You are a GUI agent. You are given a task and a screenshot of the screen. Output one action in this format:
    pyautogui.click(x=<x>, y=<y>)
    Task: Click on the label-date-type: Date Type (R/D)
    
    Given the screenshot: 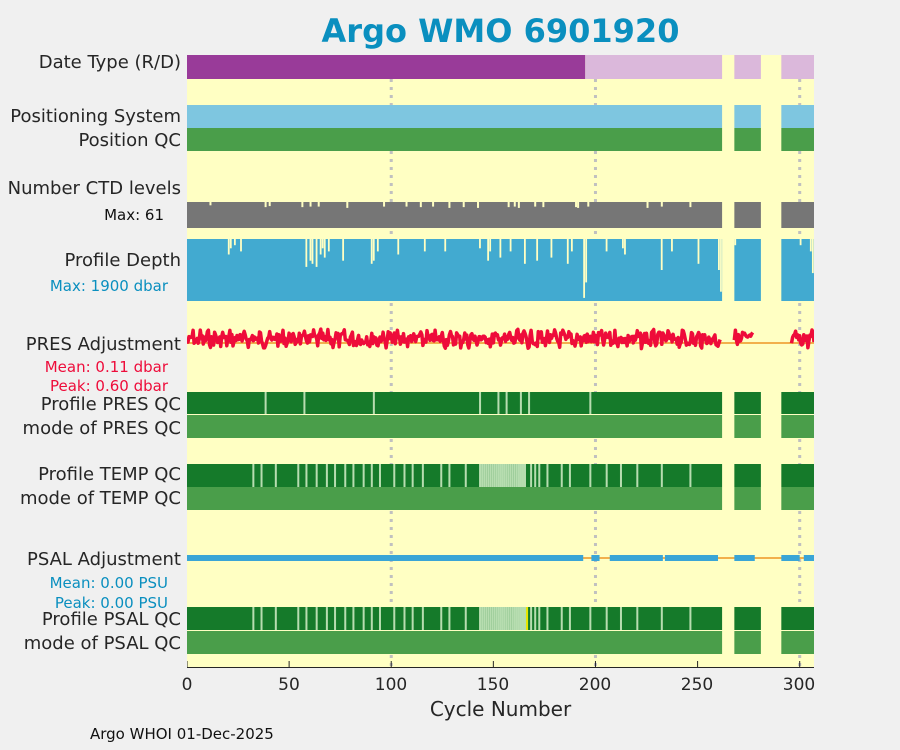 What is the action you would take?
    pyautogui.click(x=109, y=62)
    